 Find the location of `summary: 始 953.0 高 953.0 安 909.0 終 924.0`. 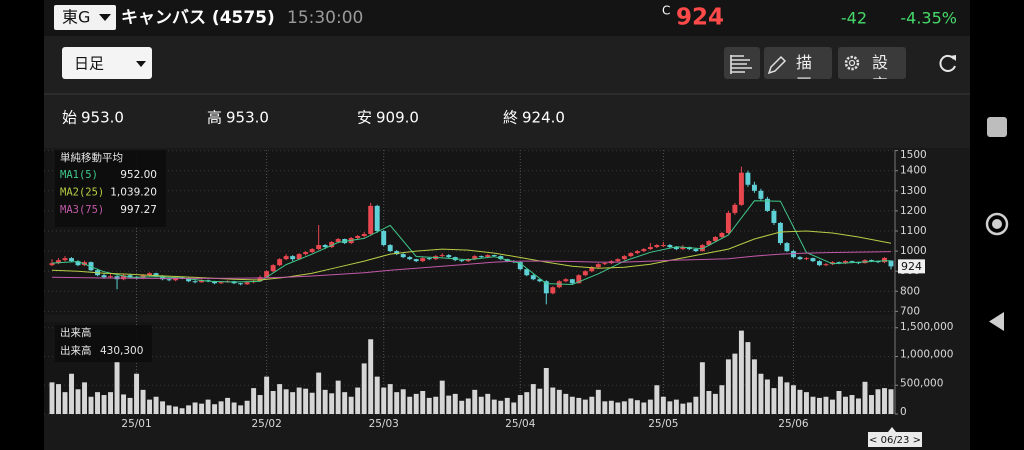

summary: 始 953.0 高 953.0 安 909.0 終 924.0 is located at coordinates (313, 118).